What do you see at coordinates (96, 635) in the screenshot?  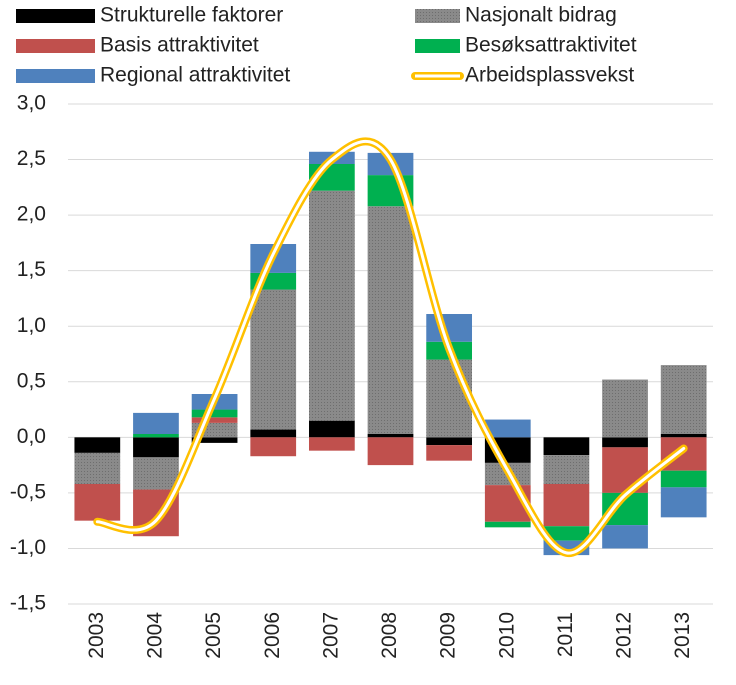 I see `x-tick-label: 2003` at bounding box center [96, 635].